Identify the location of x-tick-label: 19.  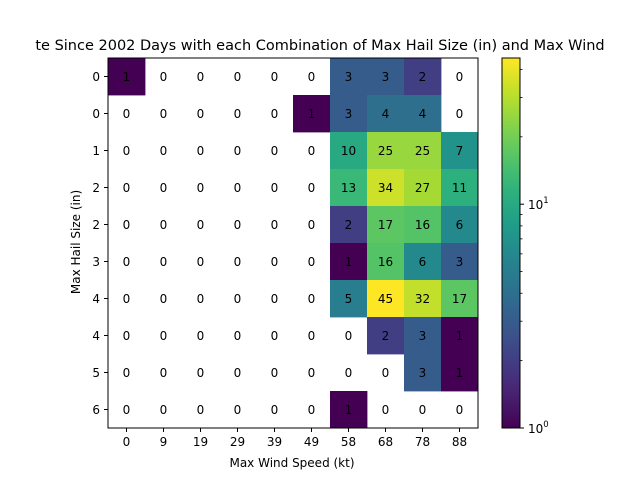
(200, 442).